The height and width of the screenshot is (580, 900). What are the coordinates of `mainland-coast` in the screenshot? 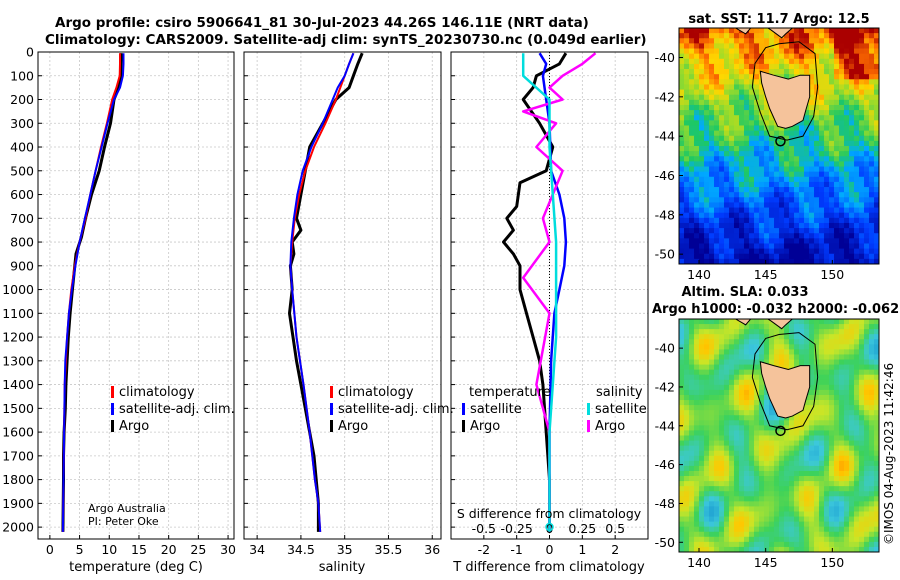 It's located at (764, 324).